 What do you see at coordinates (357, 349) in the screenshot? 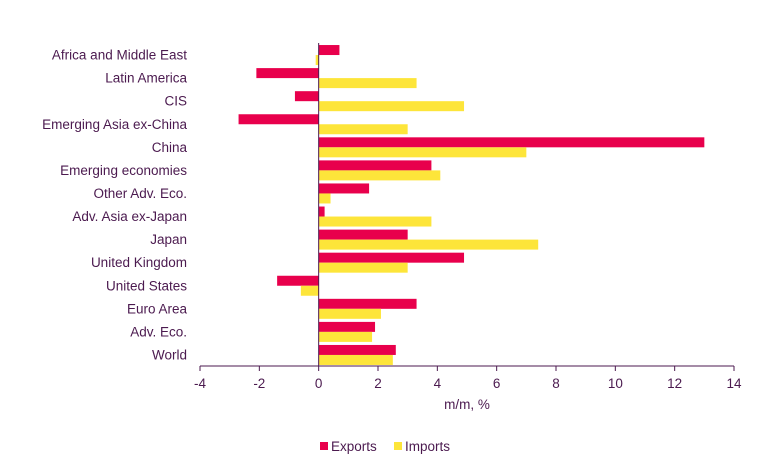
I see `bar-exports-world` at bounding box center [357, 349].